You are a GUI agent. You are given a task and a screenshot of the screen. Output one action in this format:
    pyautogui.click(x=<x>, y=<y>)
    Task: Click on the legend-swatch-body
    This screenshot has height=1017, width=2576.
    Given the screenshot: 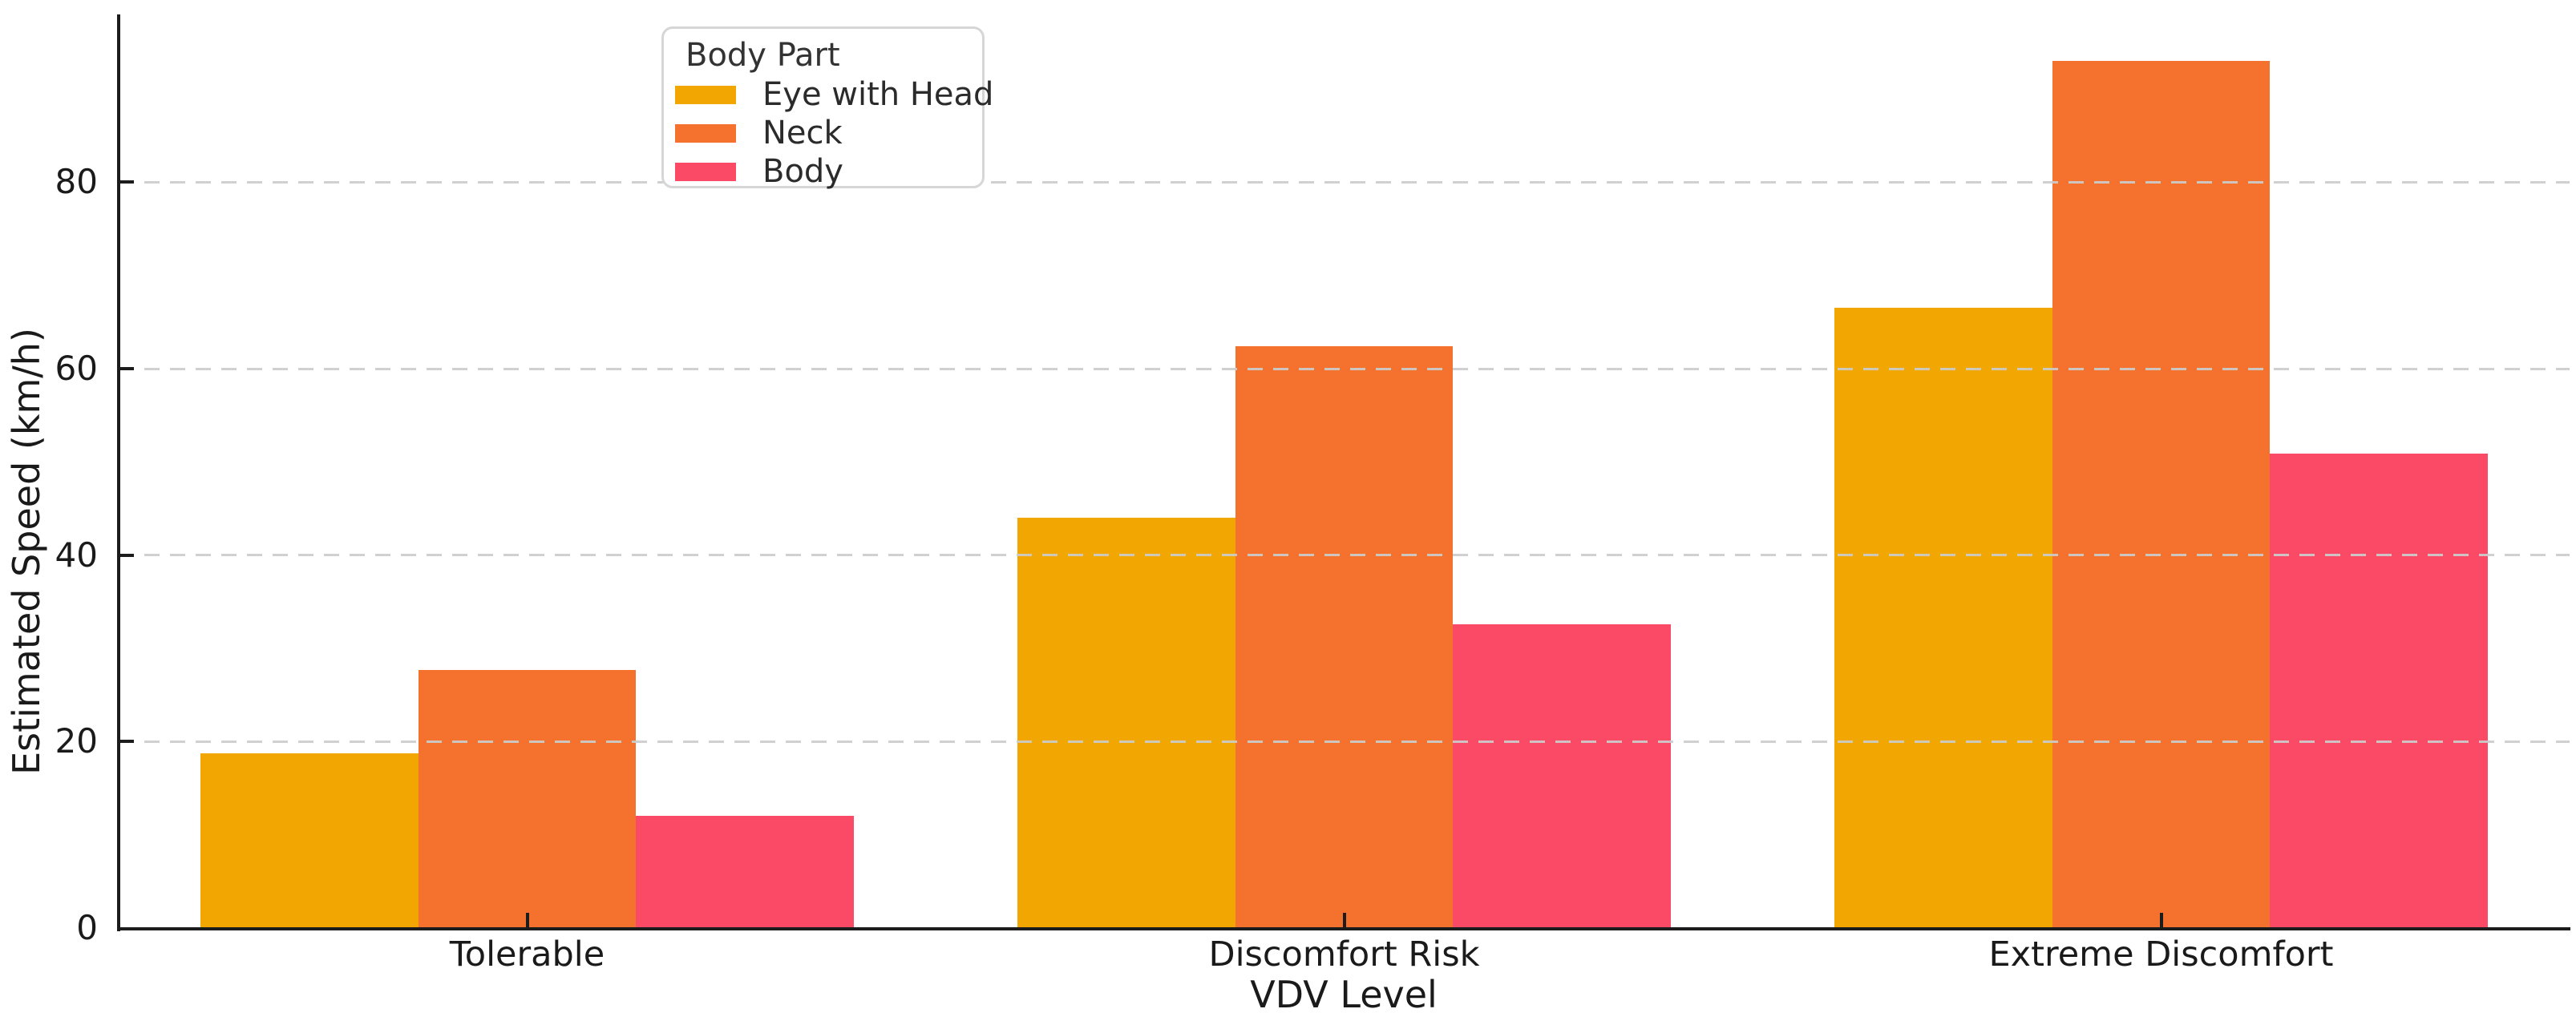 What is the action you would take?
    pyautogui.click(x=705, y=171)
    